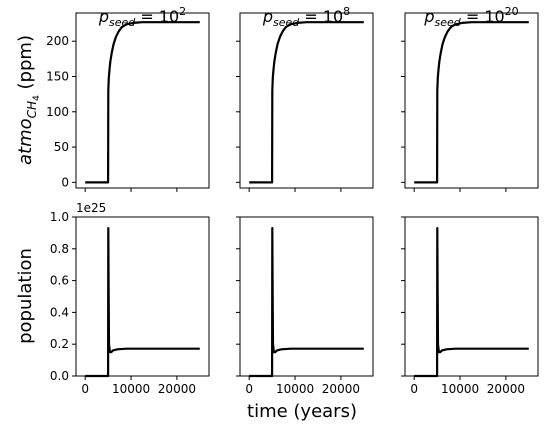  I want to click on subplot-r0-c2, so click(470, 102).